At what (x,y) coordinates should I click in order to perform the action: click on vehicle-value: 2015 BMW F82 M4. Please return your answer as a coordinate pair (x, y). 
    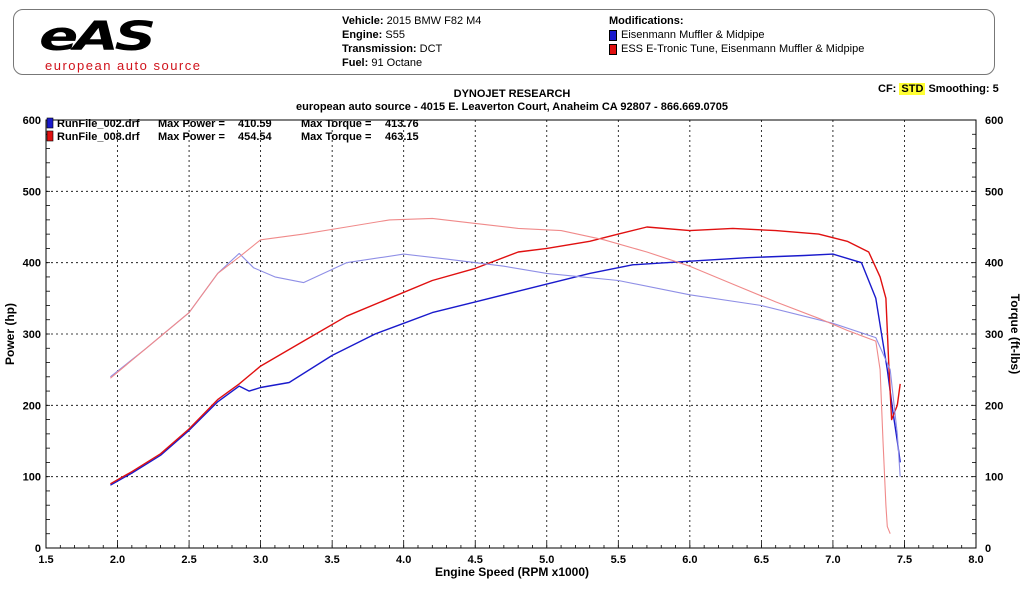
    Looking at the image, I should click on (434, 21).